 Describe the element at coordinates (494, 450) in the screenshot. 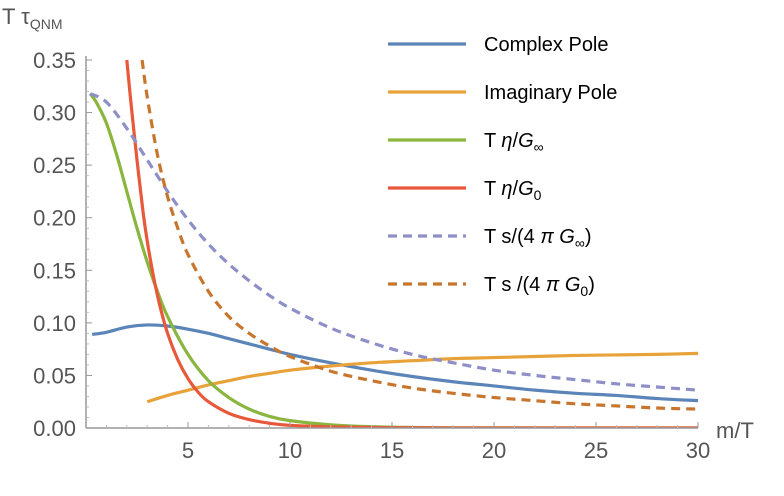

I see `x-tick-label: 20` at that location.